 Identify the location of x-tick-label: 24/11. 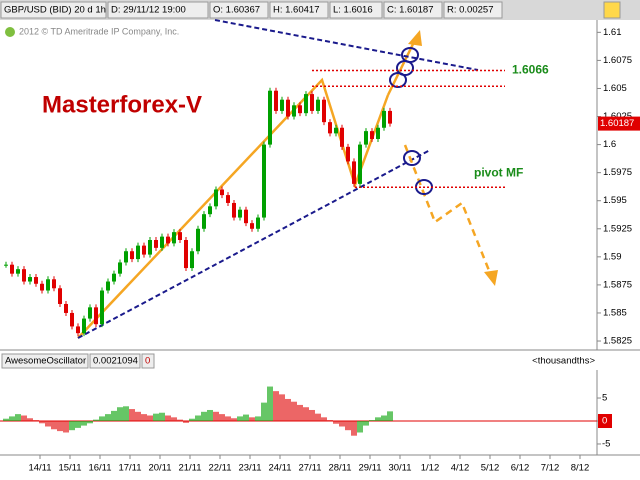
(279, 468).